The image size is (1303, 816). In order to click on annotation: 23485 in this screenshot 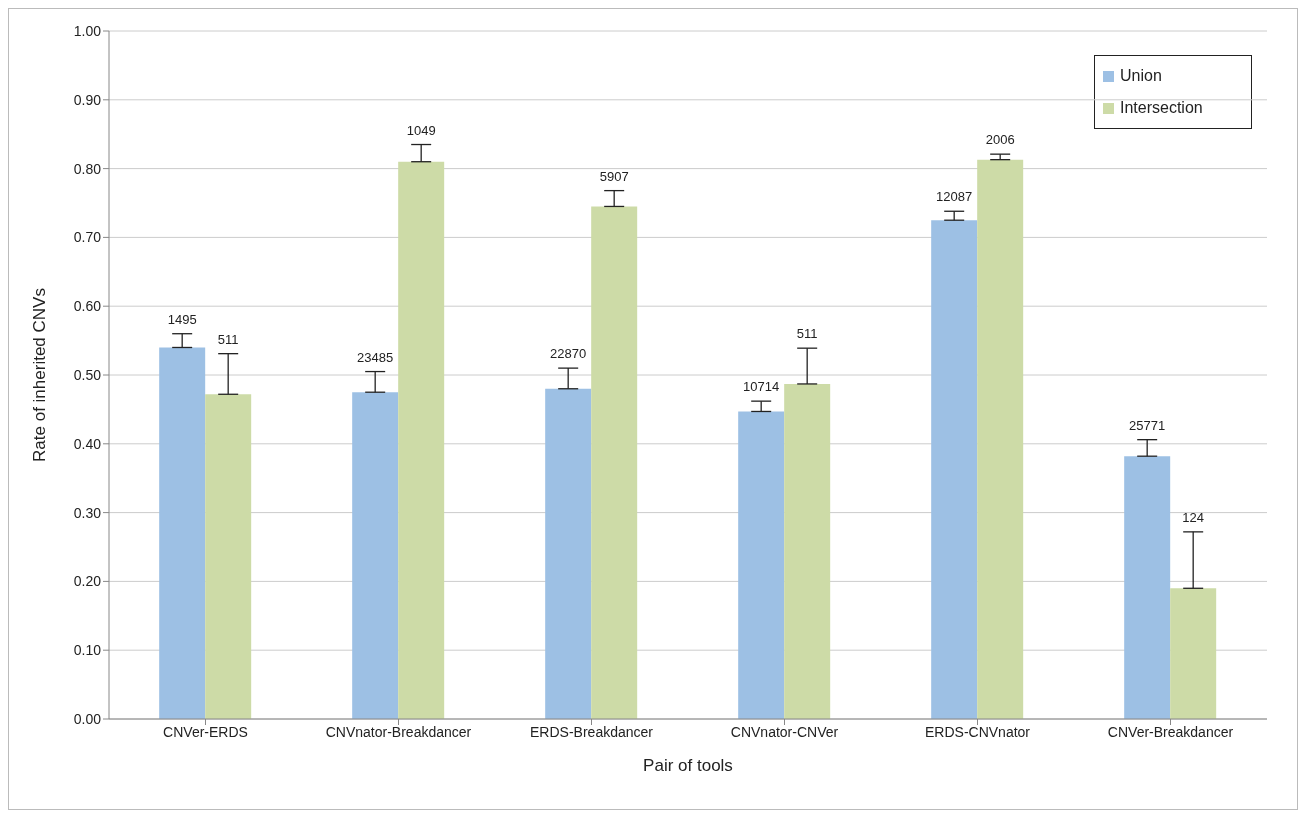, I will do `click(375, 357)`.